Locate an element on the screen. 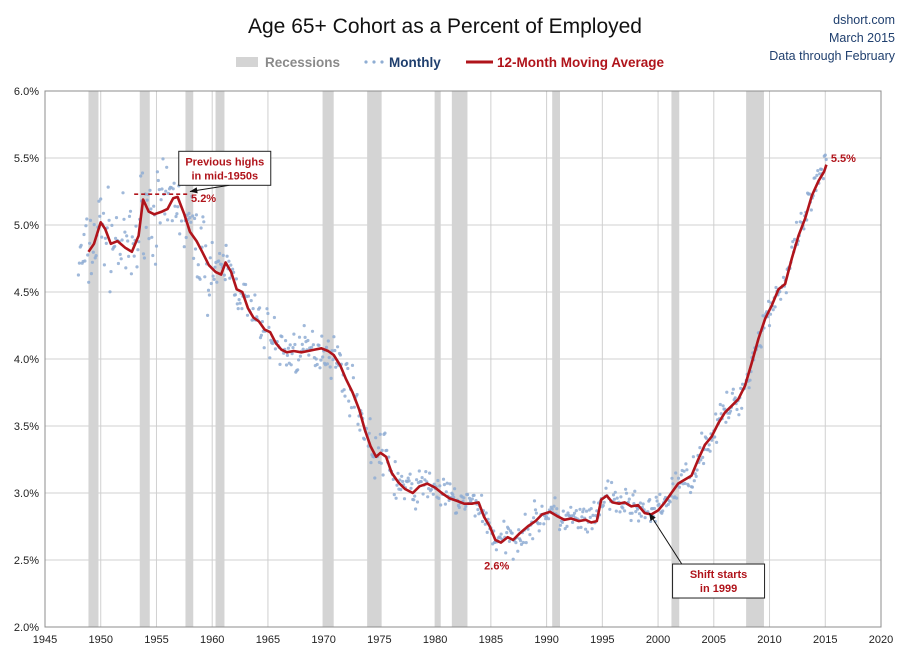 This screenshot has width=908, height=662. x-tick-label: 2000 is located at coordinates (658, 640).